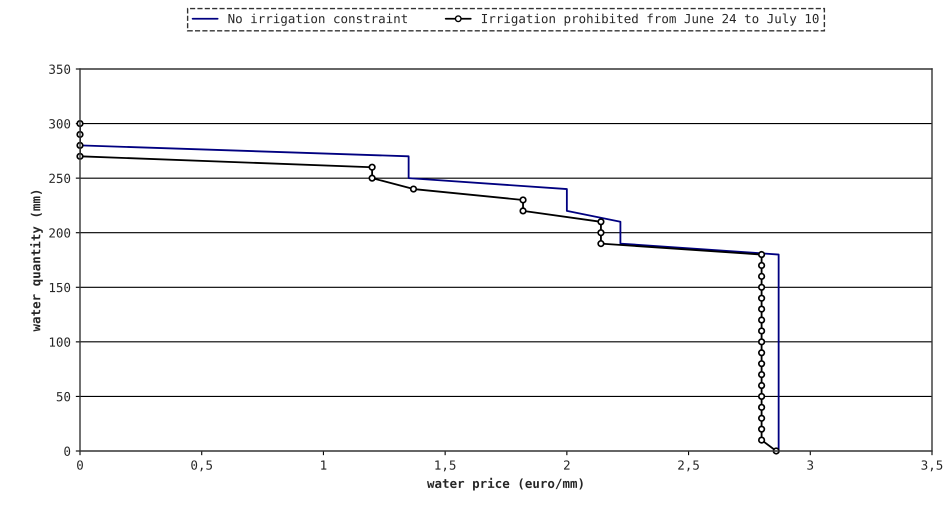  Describe the element at coordinates (60, 342) in the screenshot. I see `y-tick-label: 100` at that location.